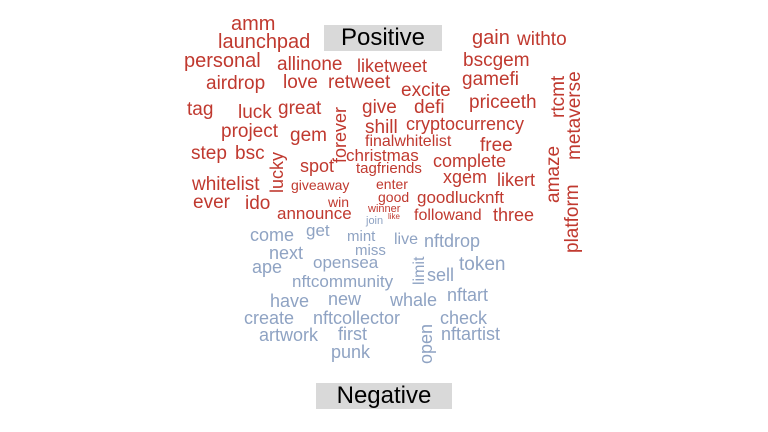 The image size is (768, 432). What do you see at coordinates (384, 396) in the screenshot?
I see `negative-label: Negative` at bounding box center [384, 396].